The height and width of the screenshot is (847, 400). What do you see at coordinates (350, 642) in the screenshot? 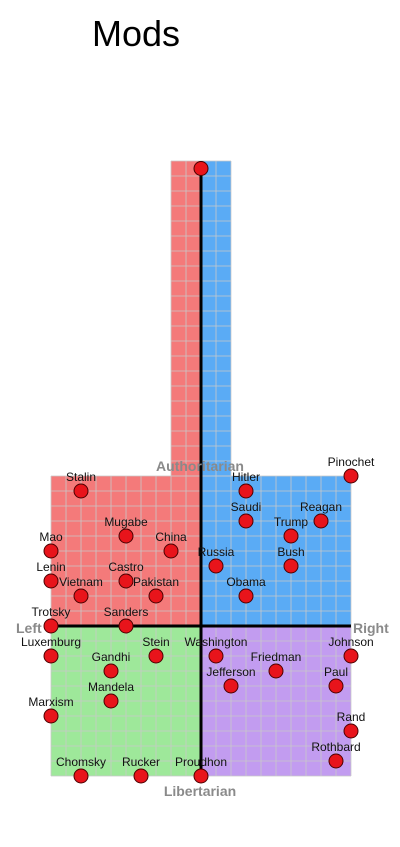
I see `point-label: Johnson` at bounding box center [350, 642].